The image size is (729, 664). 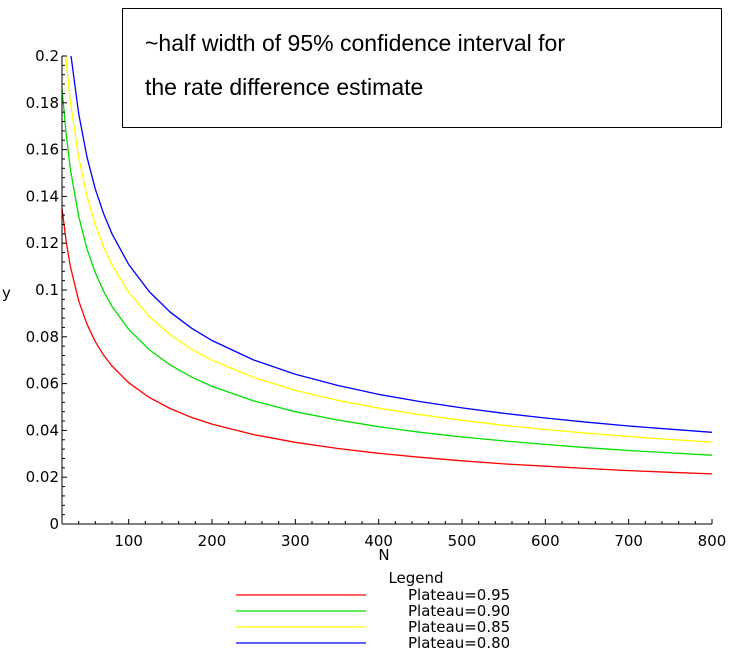 What do you see at coordinates (284, 87) in the screenshot?
I see `annotation-line-2: the rate difference estimate` at bounding box center [284, 87].